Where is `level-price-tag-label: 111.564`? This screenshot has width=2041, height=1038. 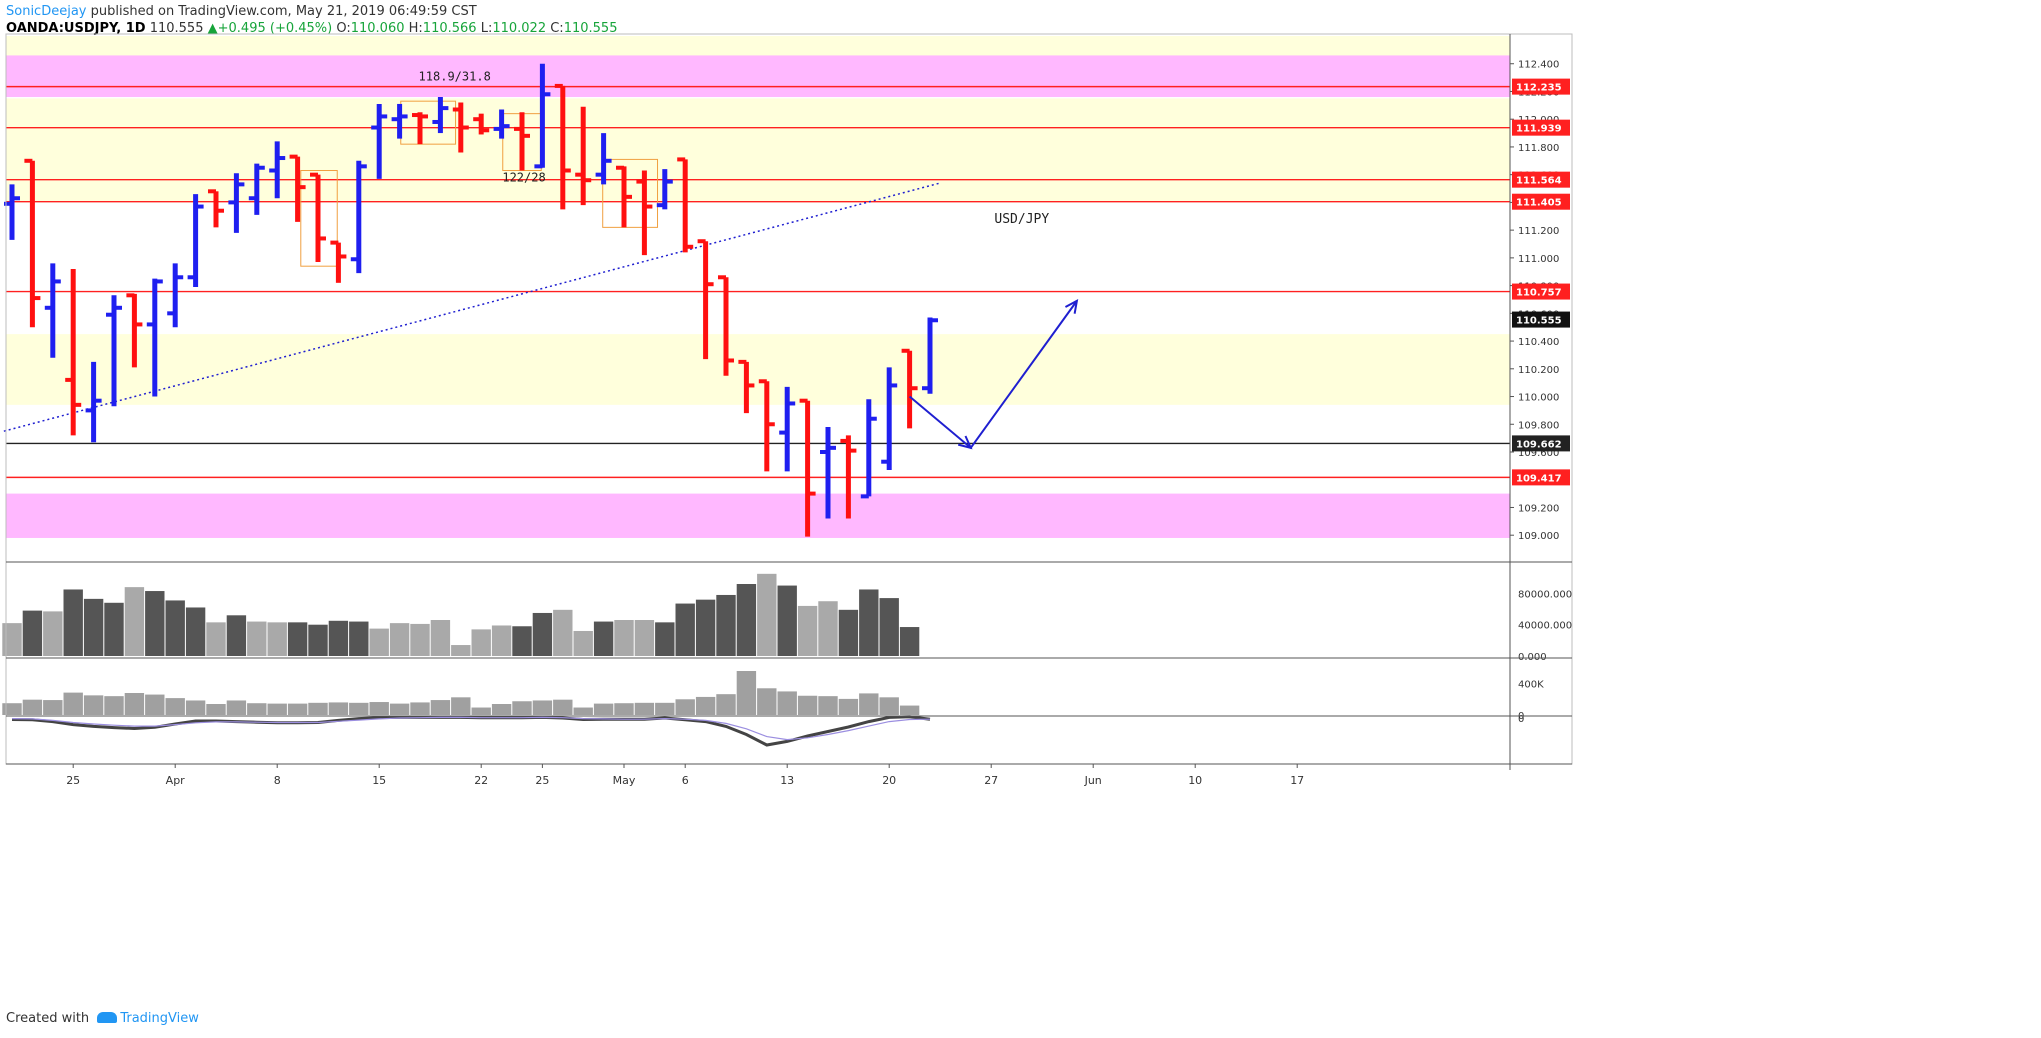 level-price-tag-label: 111.564 is located at coordinates (1539, 181).